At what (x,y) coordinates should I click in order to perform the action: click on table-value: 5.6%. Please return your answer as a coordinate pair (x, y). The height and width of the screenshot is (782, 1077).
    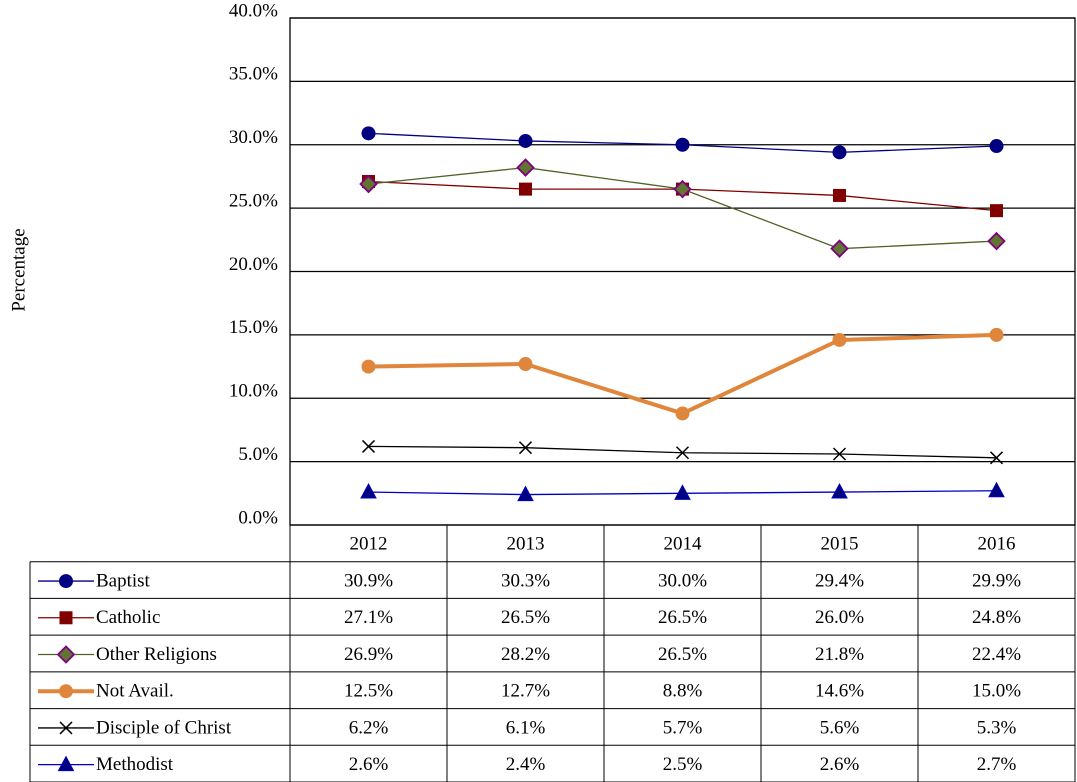
    Looking at the image, I should click on (840, 727).